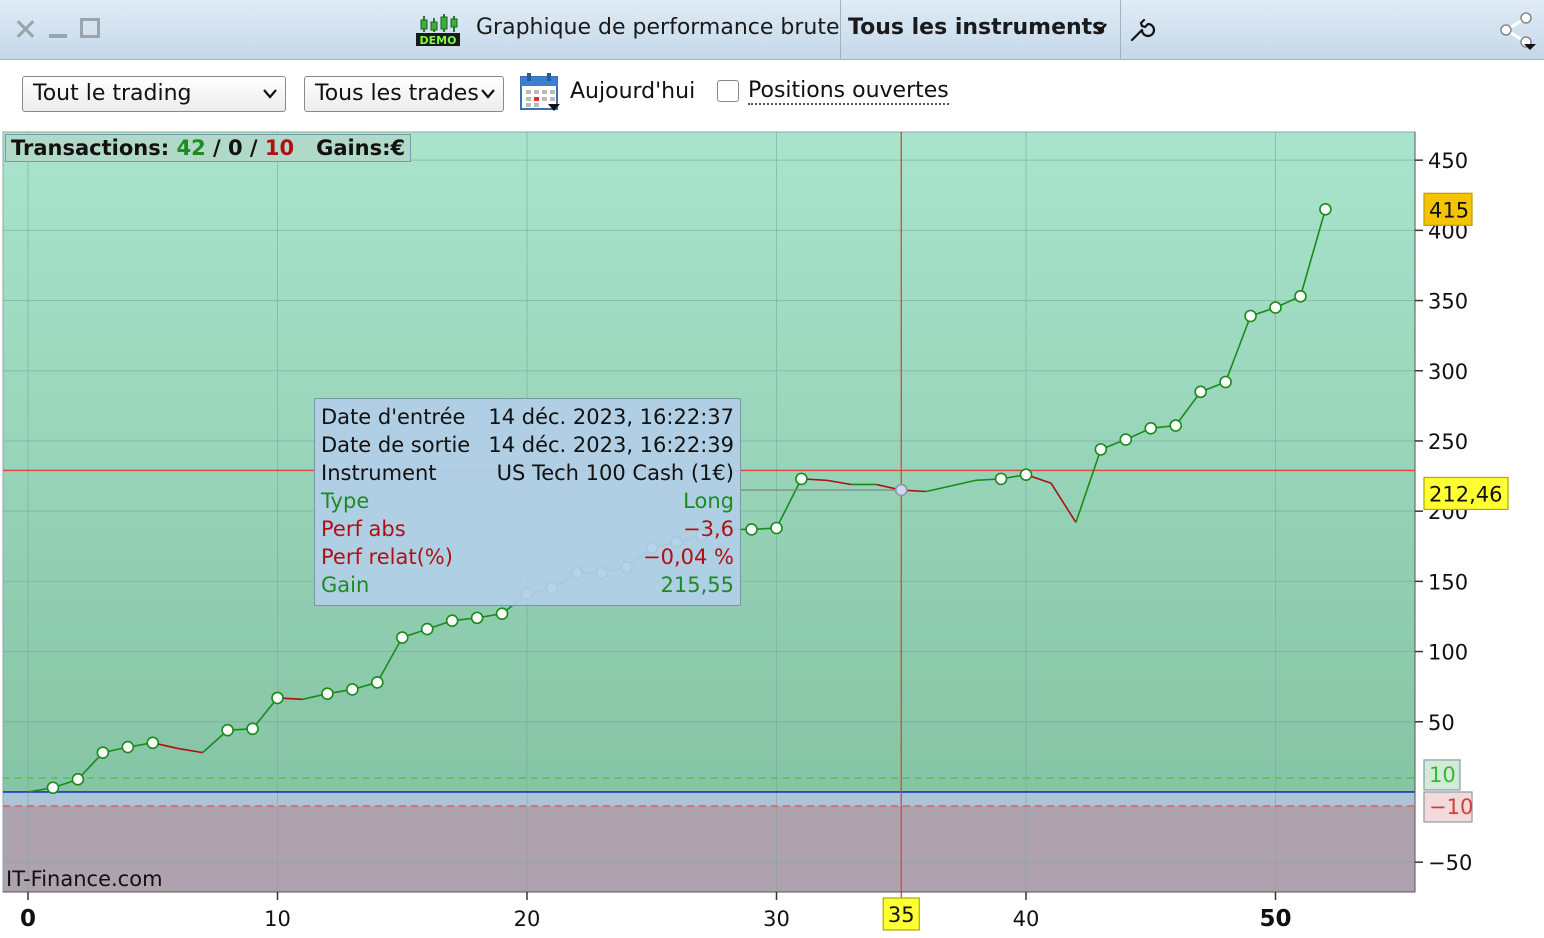 The width and height of the screenshot is (1544, 938). Describe the element at coordinates (709, 911) in the screenshot. I see `x-axis: 0 10 20 30 40 50` at that location.